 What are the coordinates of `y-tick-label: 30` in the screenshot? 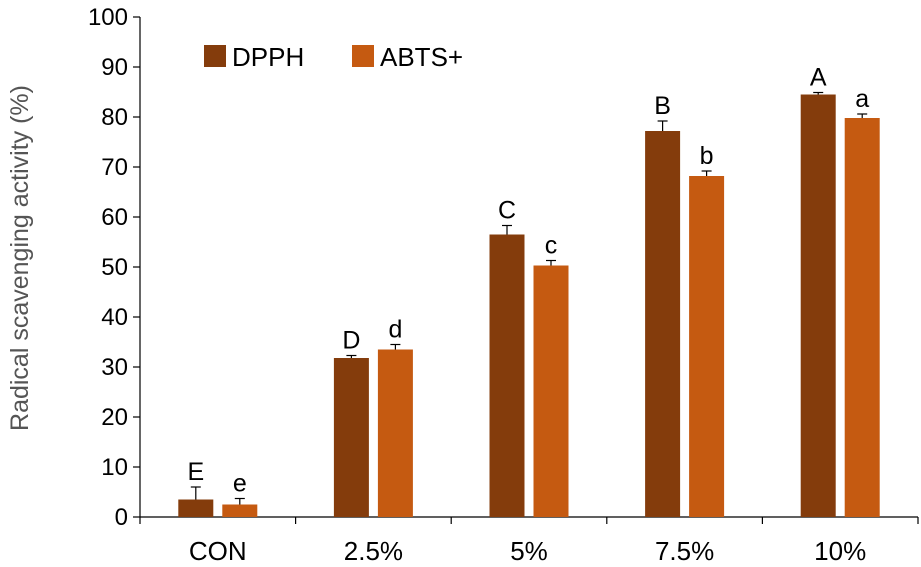 It's located at (114, 367).